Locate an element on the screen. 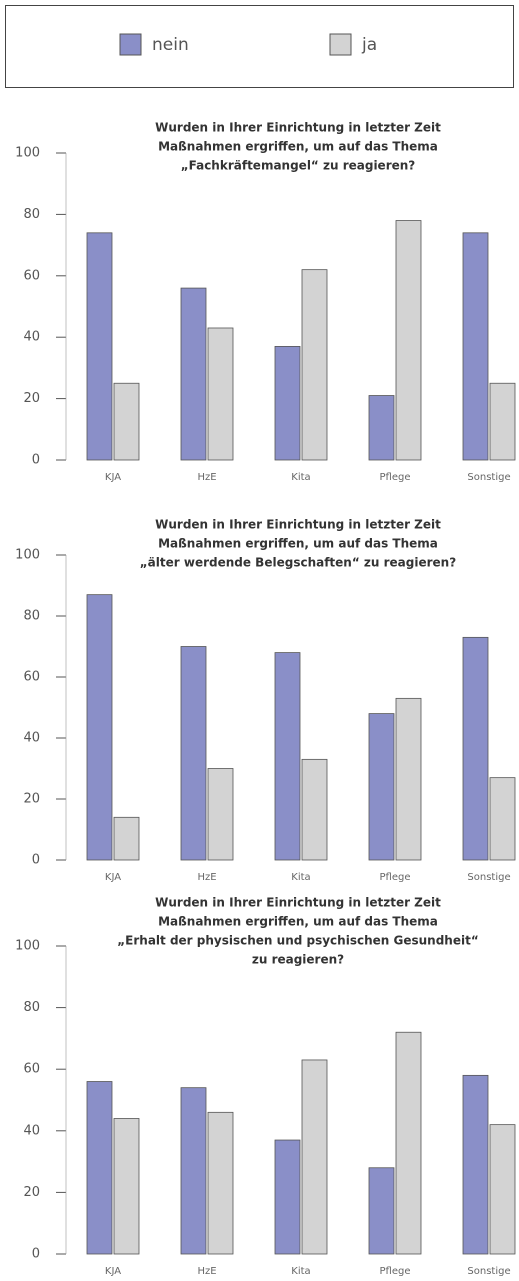  chart-title: zu reagieren? is located at coordinates (298, 960).